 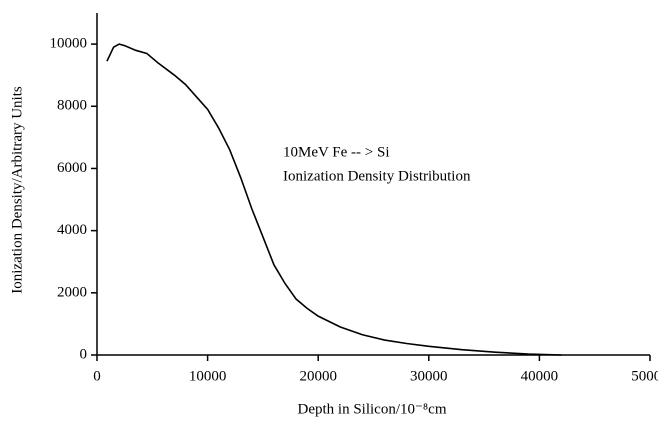 What do you see at coordinates (17, 190) in the screenshot?
I see `y-axis-label: Ionization Density/Arbitrary Units` at bounding box center [17, 190].